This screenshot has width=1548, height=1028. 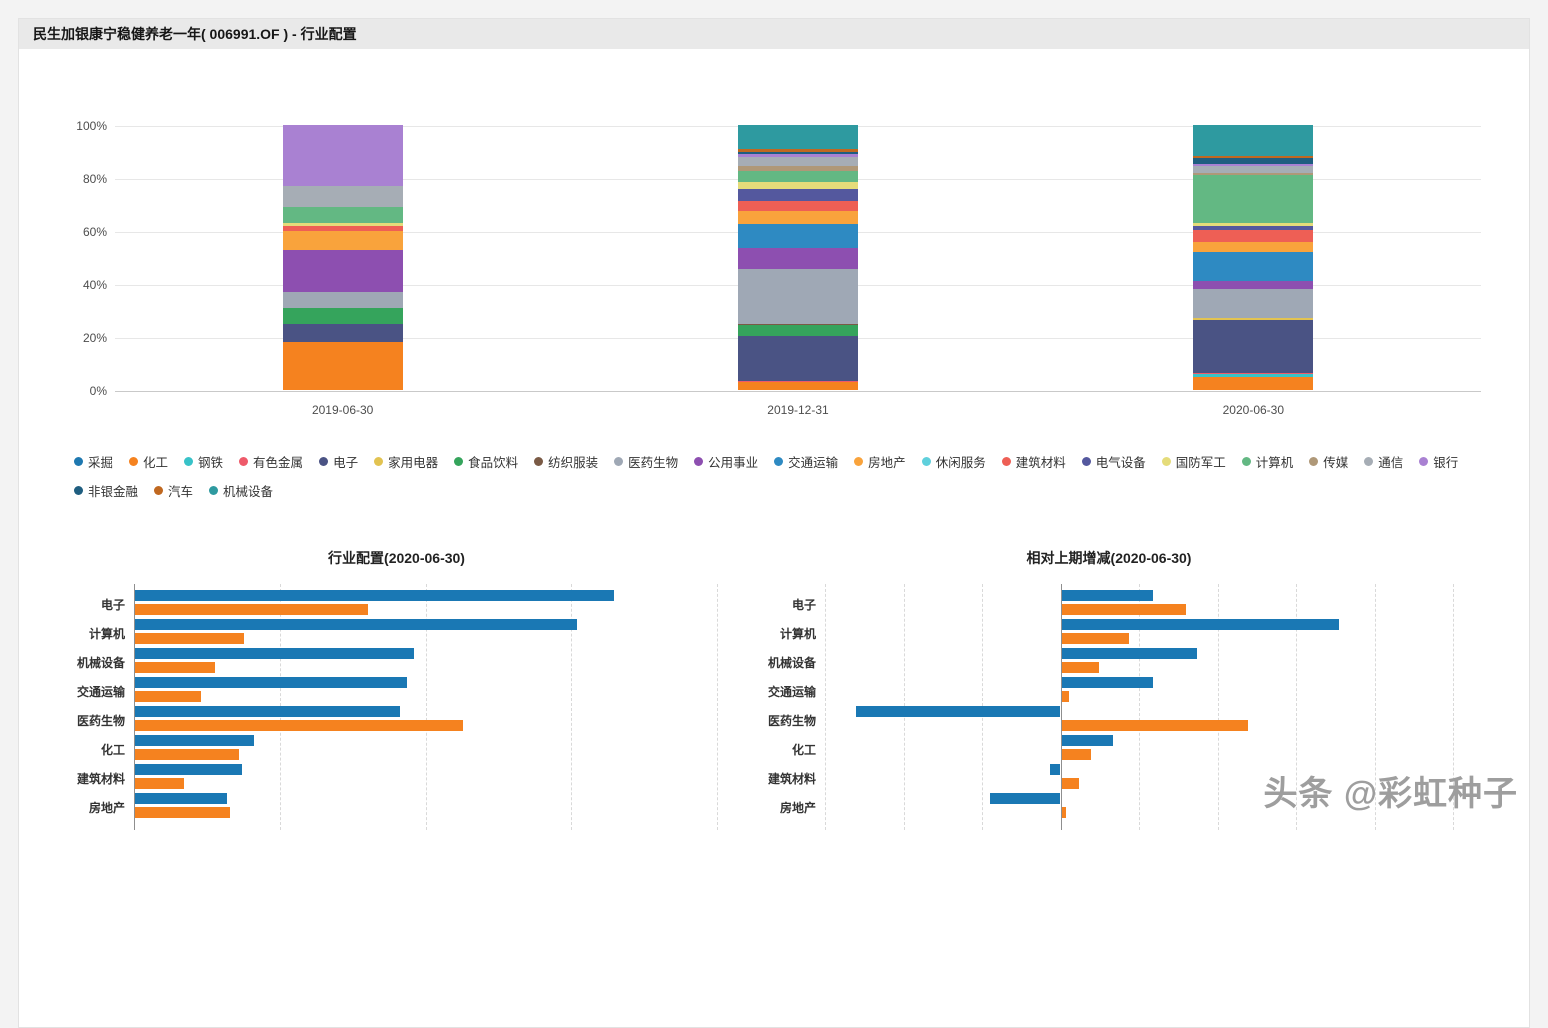 I want to click on legend-item: 机械设备, so click(x=241, y=490).